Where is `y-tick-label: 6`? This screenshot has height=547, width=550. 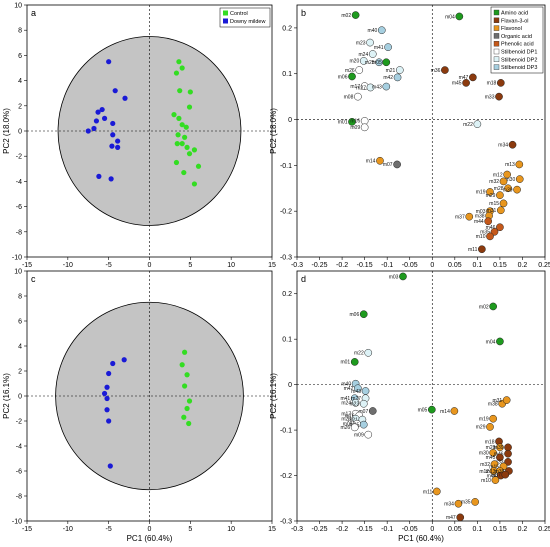
y-tick-label: 6 is located at coordinates (20, 322).